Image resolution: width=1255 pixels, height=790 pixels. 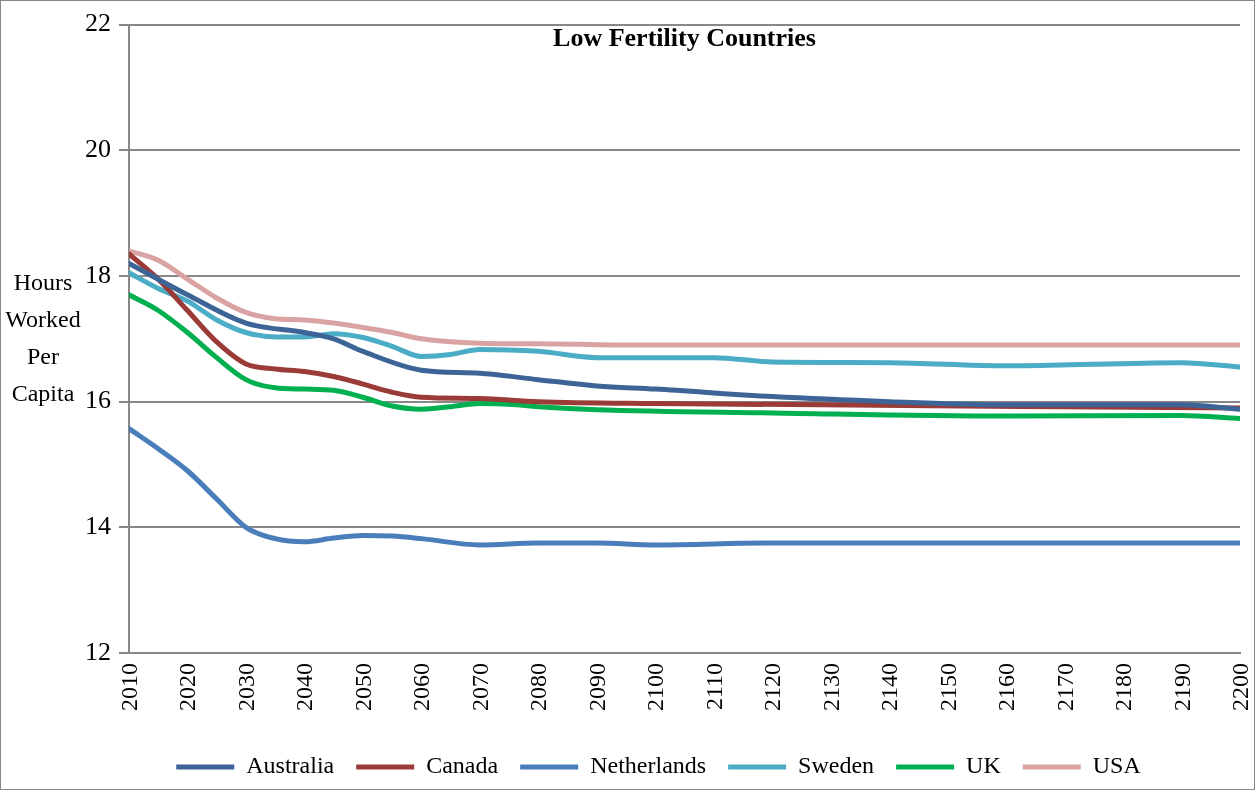 I want to click on x-tick-label: 2130, so click(x=830, y=687).